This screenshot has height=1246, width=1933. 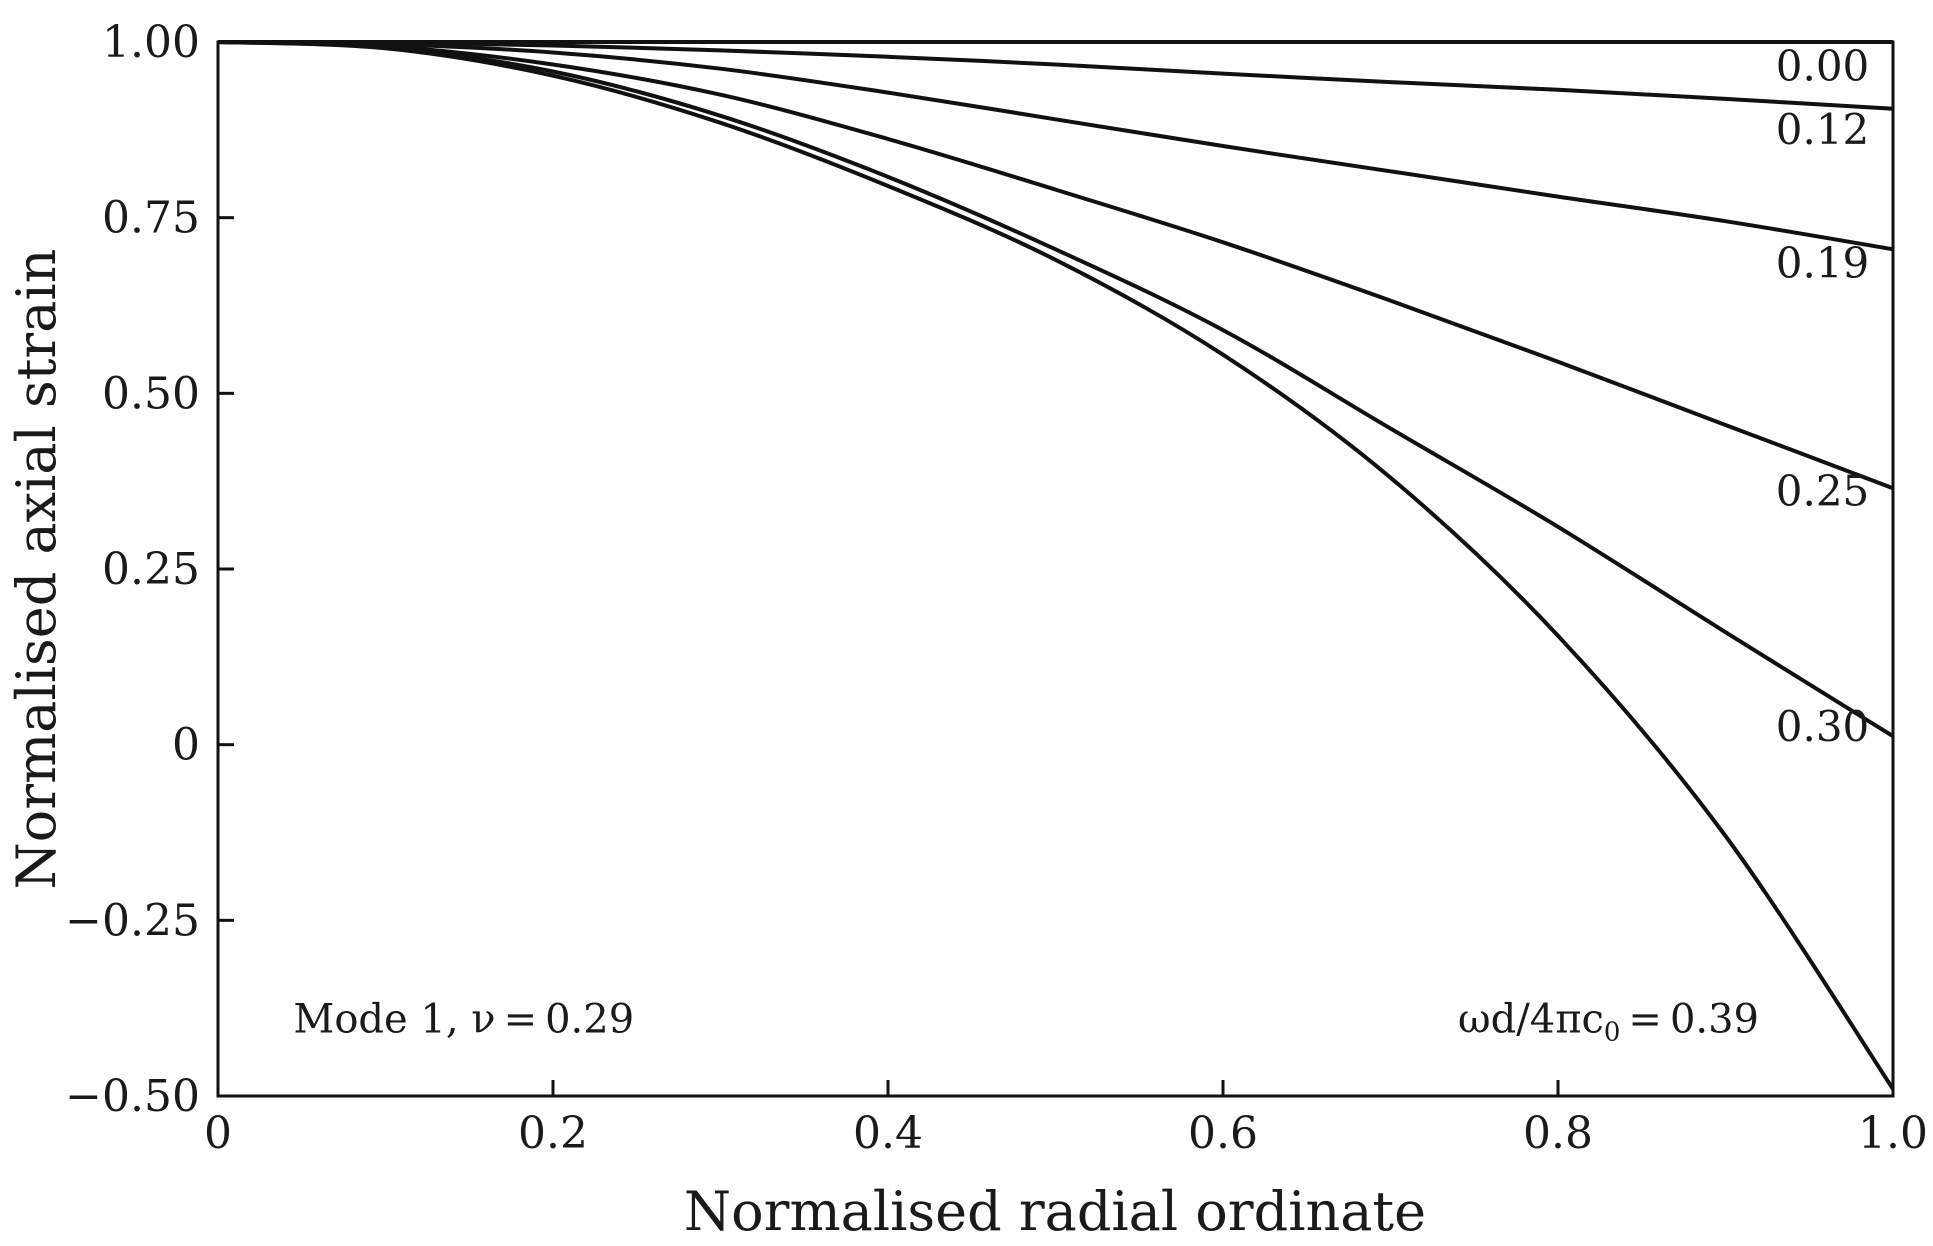 What do you see at coordinates (463, 1020) in the screenshot?
I see `mode-annotation: Mode 1, ν = 0.29` at bounding box center [463, 1020].